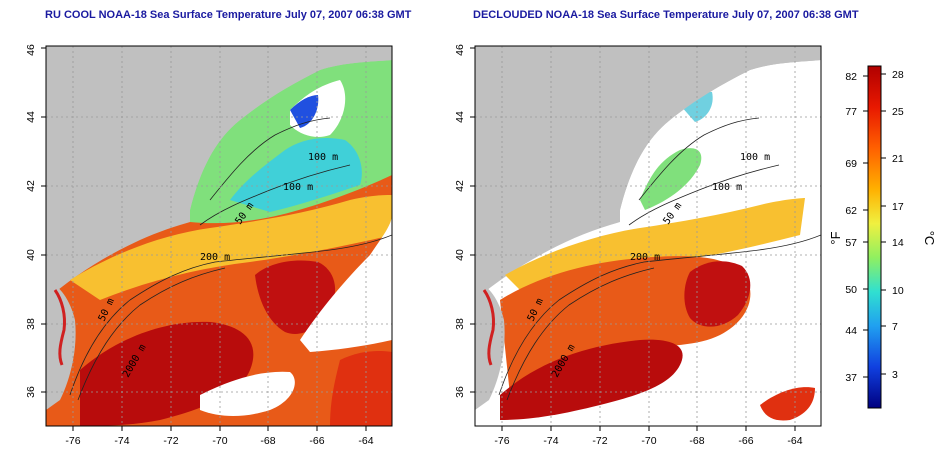 The height and width of the screenshot is (475, 950). Describe the element at coordinates (296, 175) in the screenshot. I see `cold-water` at that location.